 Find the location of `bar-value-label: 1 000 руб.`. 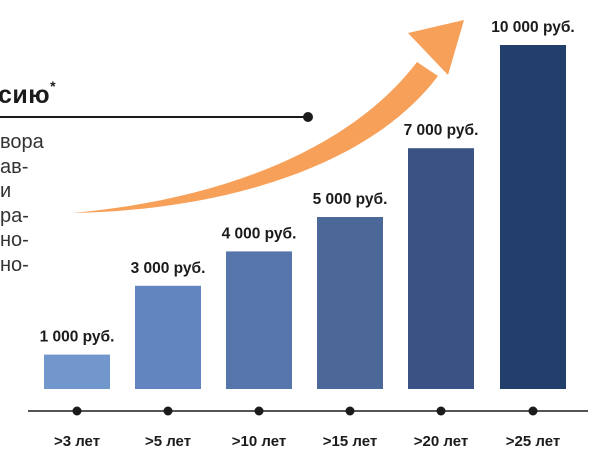

bar-value-label: 1 000 руб. is located at coordinates (77, 337).